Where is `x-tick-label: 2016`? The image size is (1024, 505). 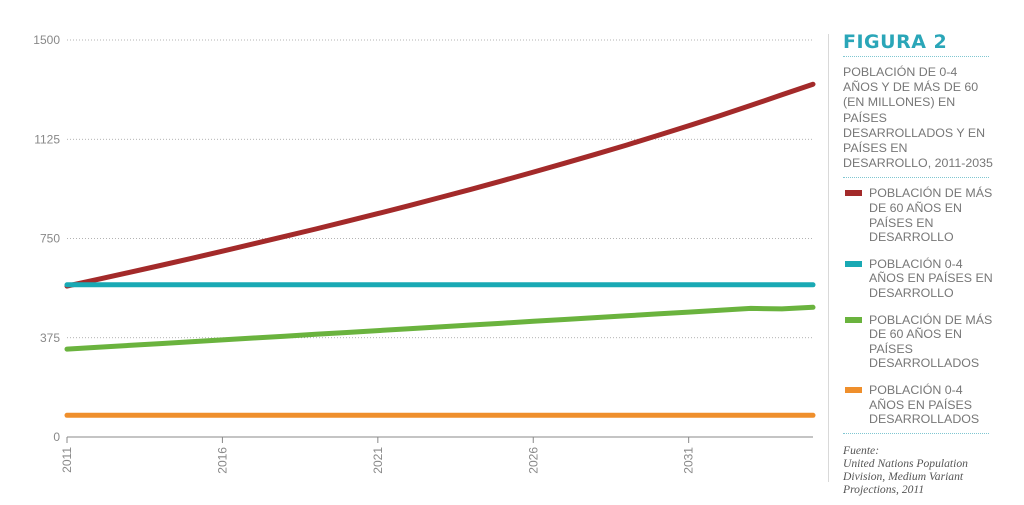
x-tick-label: 2016 is located at coordinates (222, 460).